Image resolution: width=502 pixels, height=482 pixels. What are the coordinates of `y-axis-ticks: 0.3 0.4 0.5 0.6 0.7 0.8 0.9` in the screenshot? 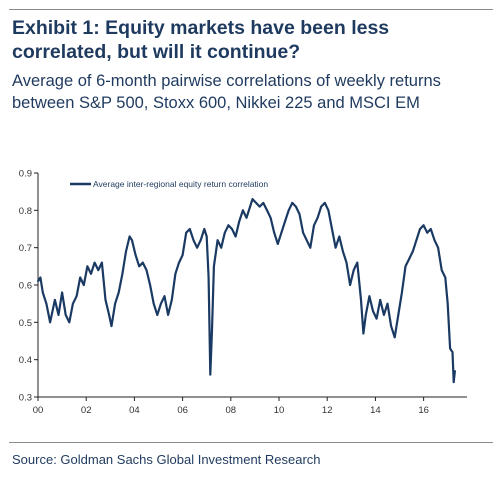 It's located at (28, 286).